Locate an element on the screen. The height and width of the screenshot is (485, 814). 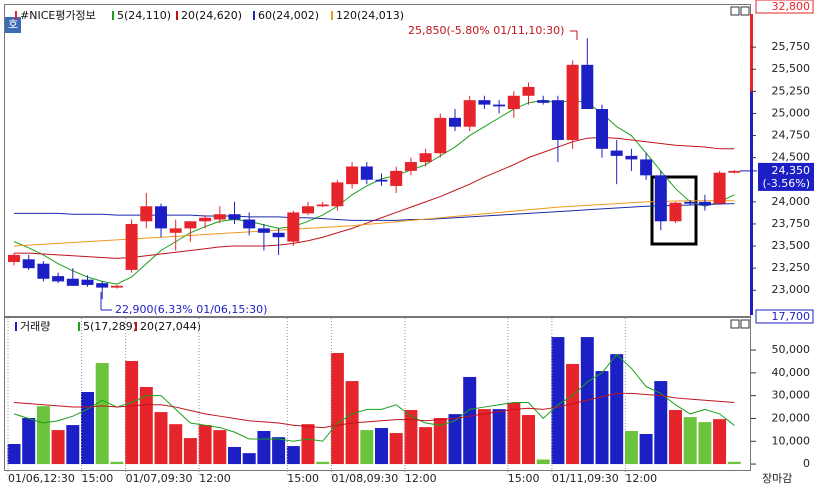
limit-box is located at coordinates (784, 7).